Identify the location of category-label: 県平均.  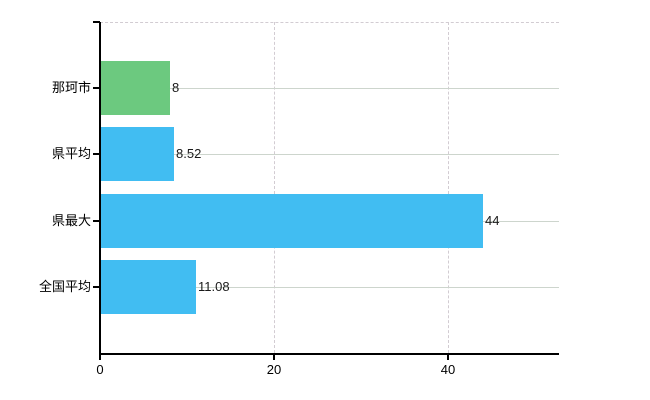
(71, 153).